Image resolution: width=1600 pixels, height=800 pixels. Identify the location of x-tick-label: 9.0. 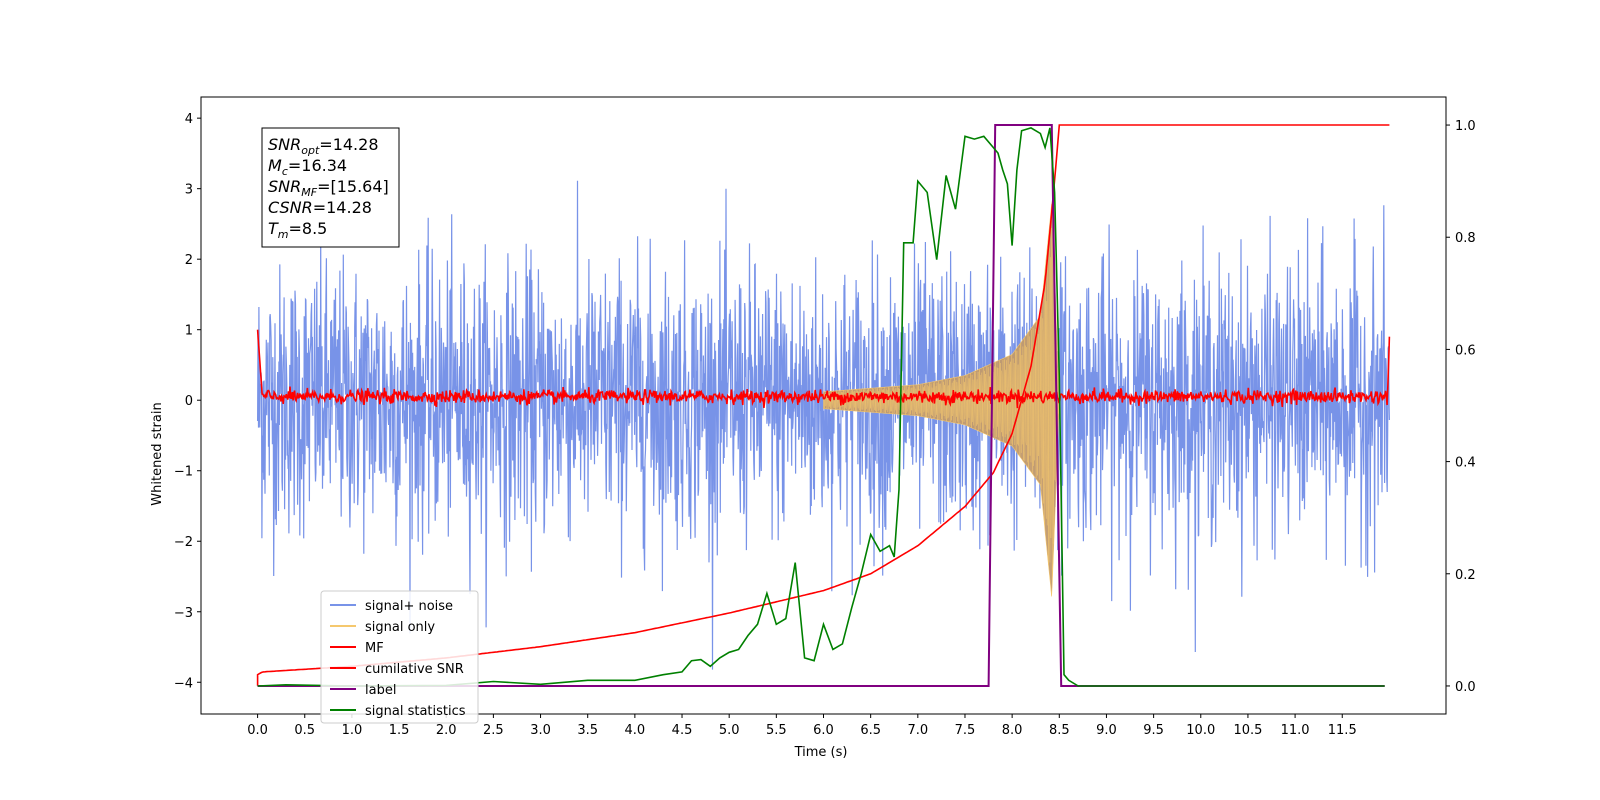
(1106, 730).